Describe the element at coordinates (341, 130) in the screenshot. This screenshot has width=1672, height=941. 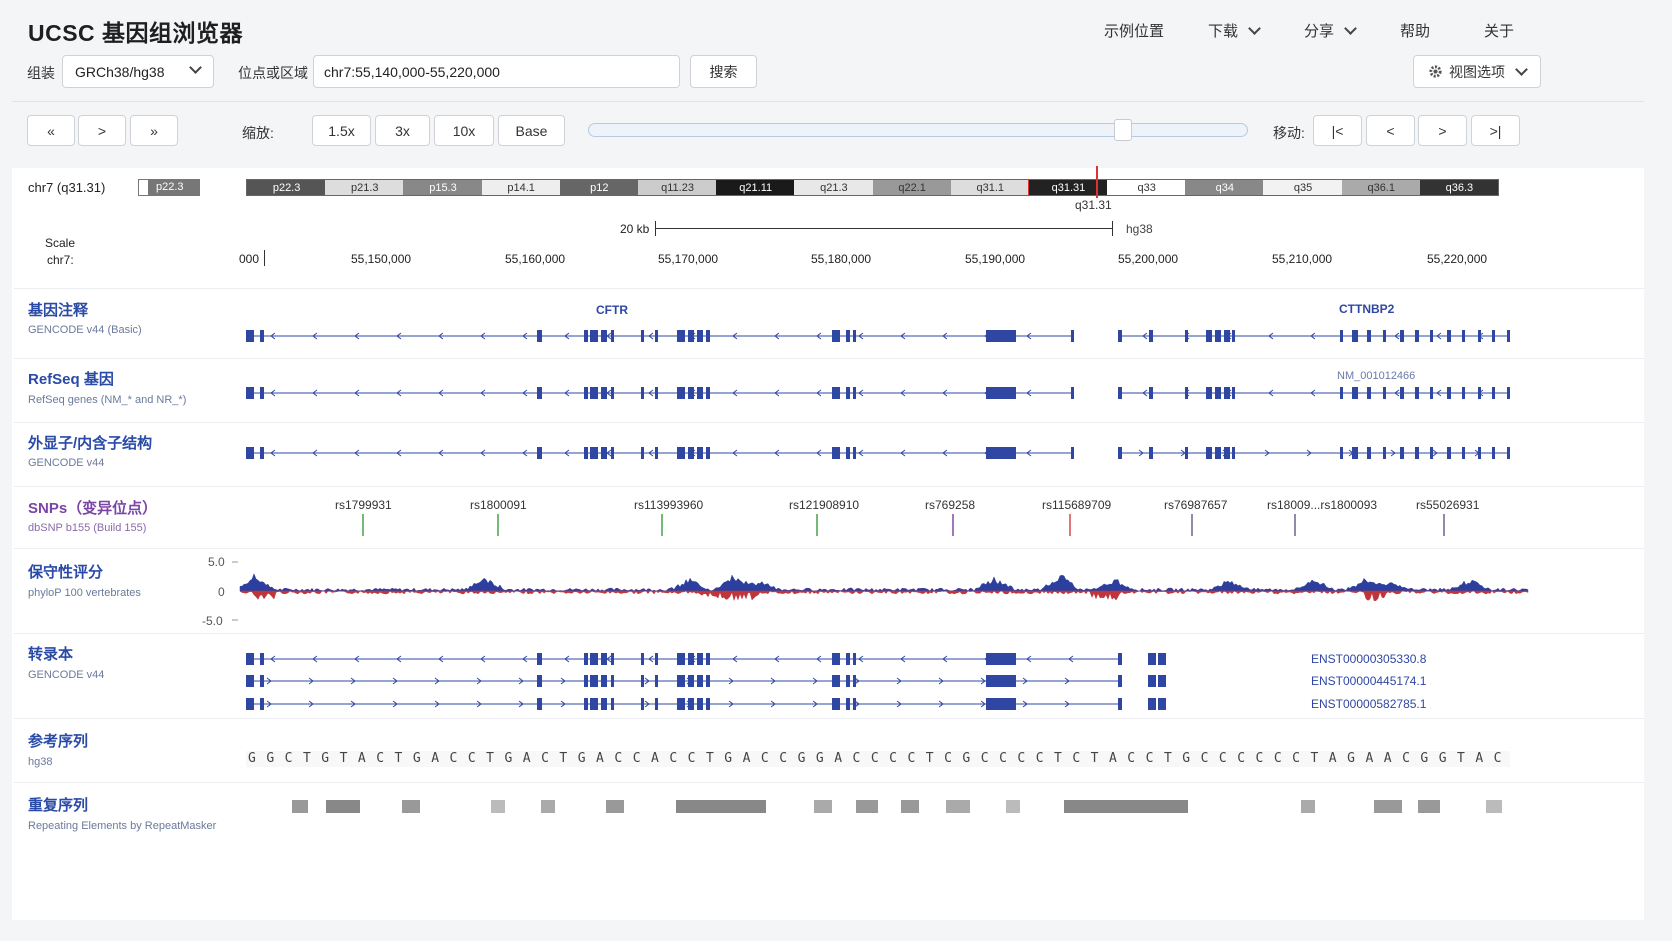
I see `zoom-1-5x-button: 1.5x` at that location.